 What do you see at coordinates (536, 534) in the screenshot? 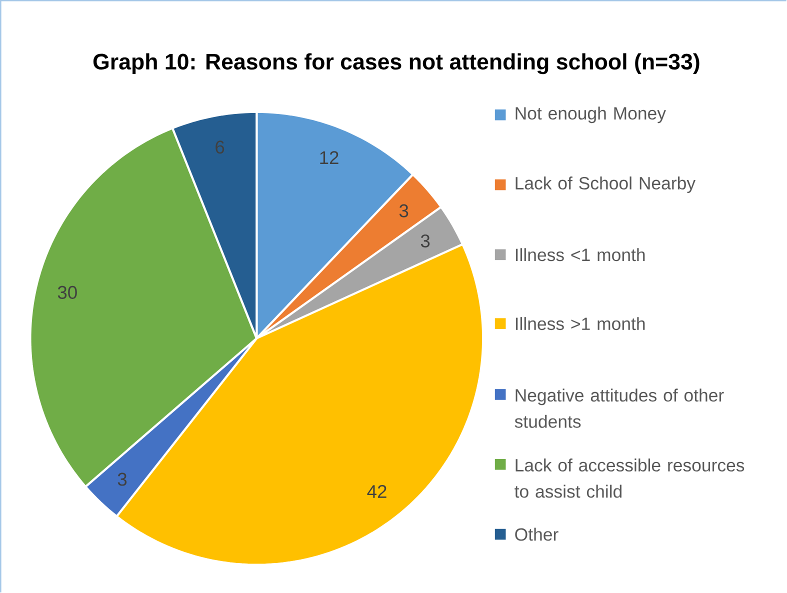
I see `legend-label: Other` at bounding box center [536, 534].